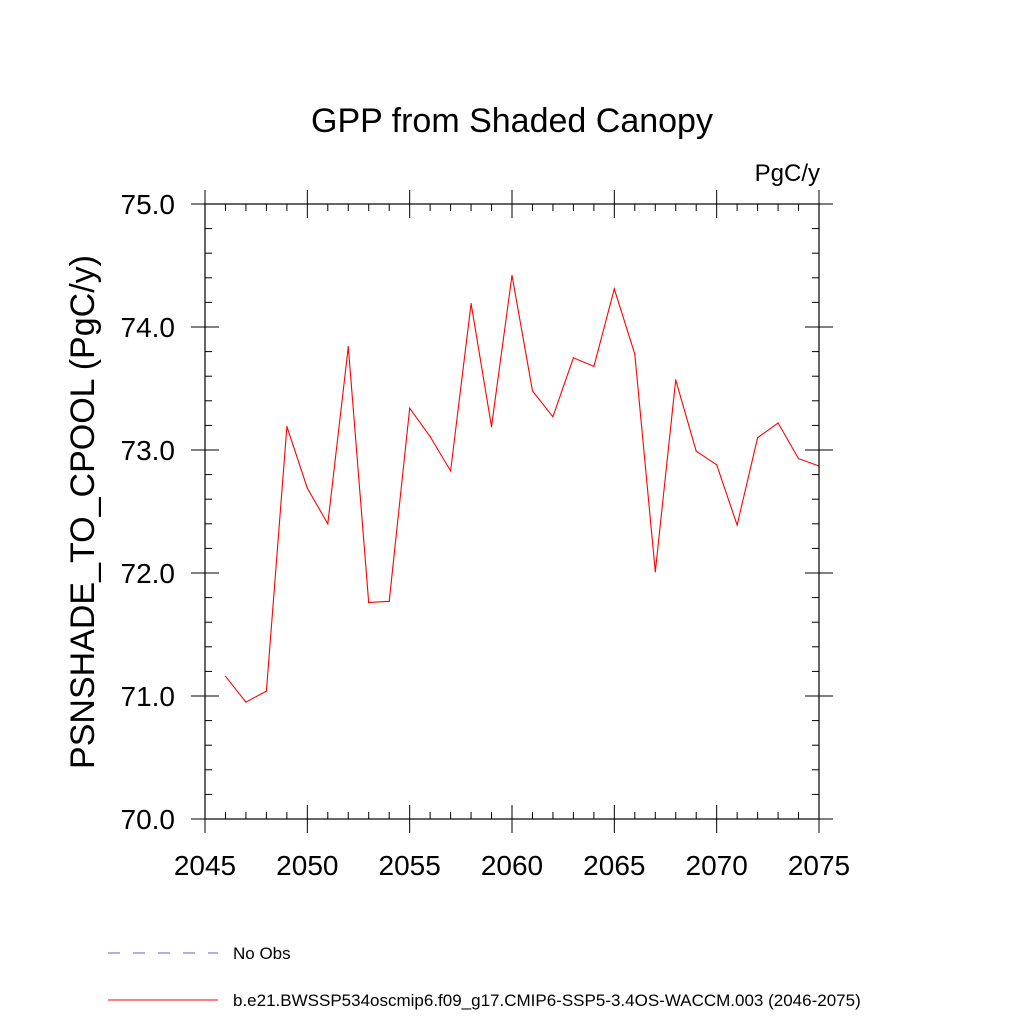 This screenshot has width=1024, height=1024. What do you see at coordinates (148, 819) in the screenshot?
I see `y-tick-label: 70.0` at bounding box center [148, 819].